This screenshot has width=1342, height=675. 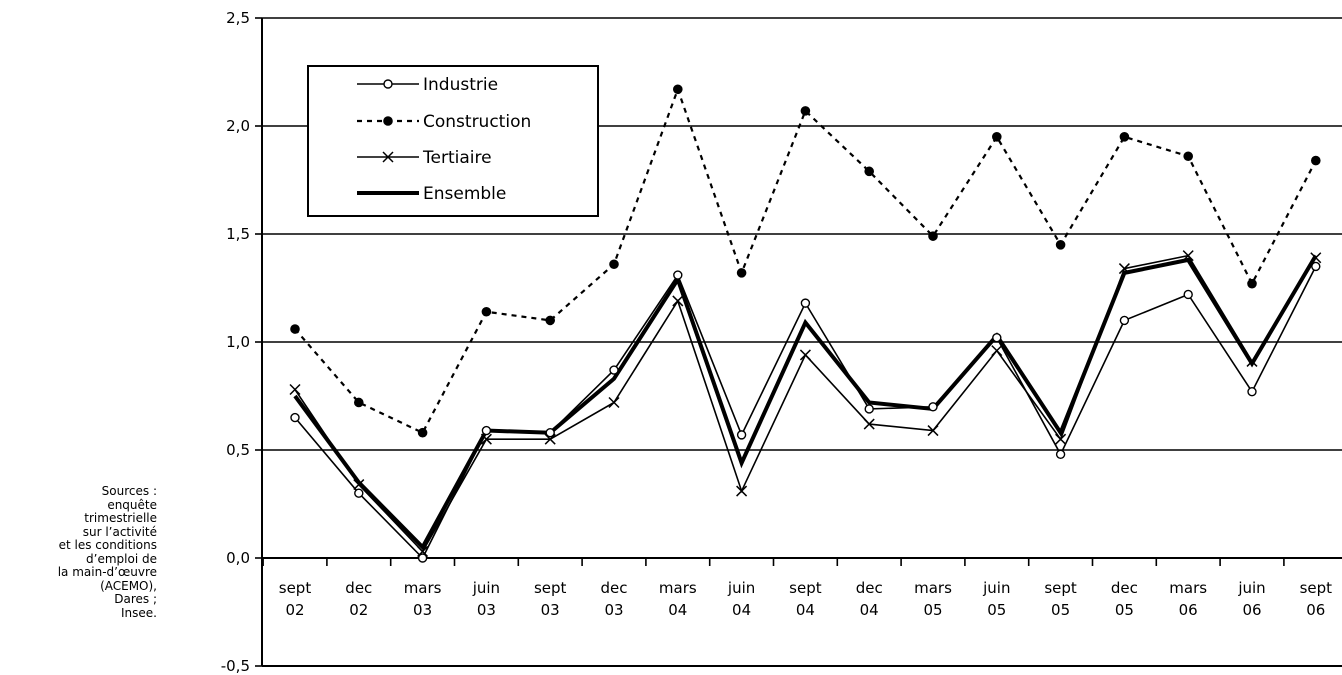 I want to click on source-line: enquête, so click(x=132, y=504).